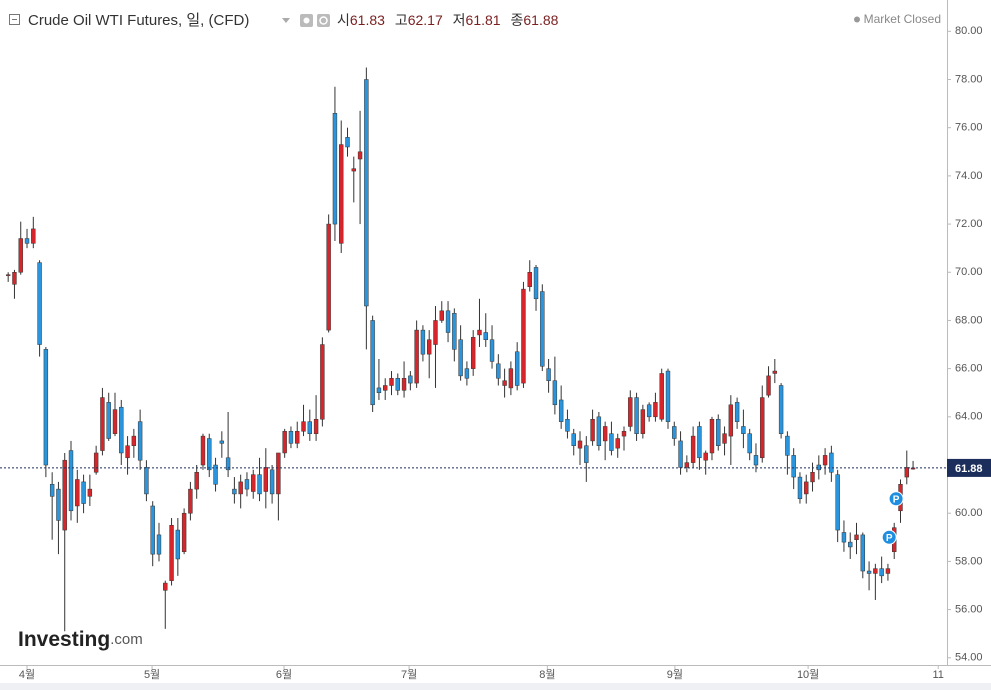 The width and height of the screenshot is (991, 690). I want to click on event-marker-label: P, so click(889, 538).